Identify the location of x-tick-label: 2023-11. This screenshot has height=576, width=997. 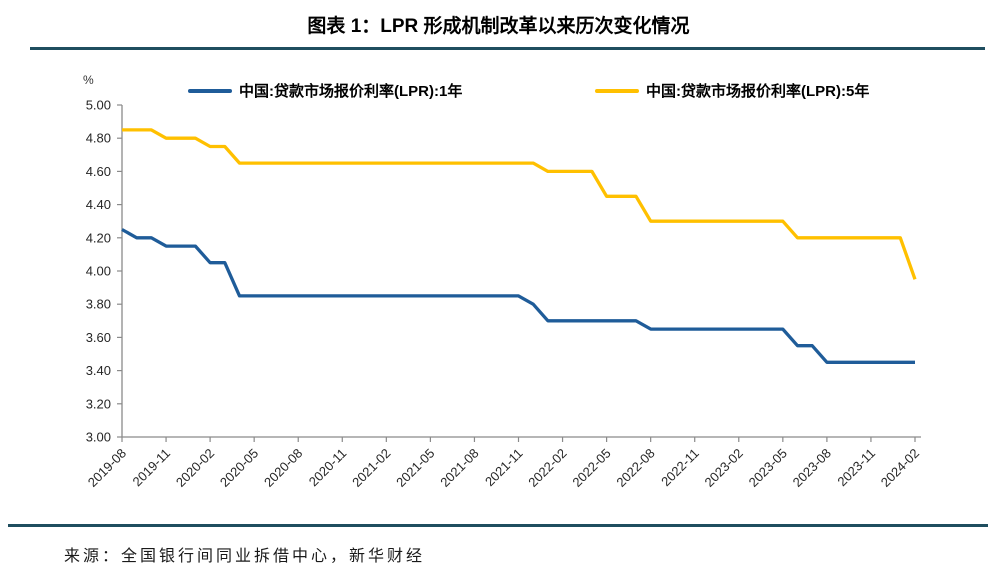
(856, 468).